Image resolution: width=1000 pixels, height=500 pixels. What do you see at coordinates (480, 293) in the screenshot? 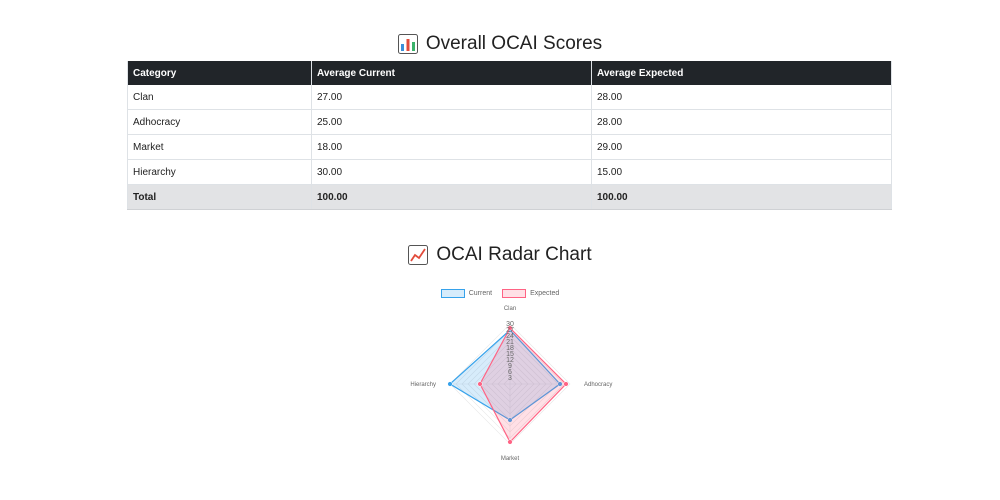
I see `legend-label-current: Current` at bounding box center [480, 293].